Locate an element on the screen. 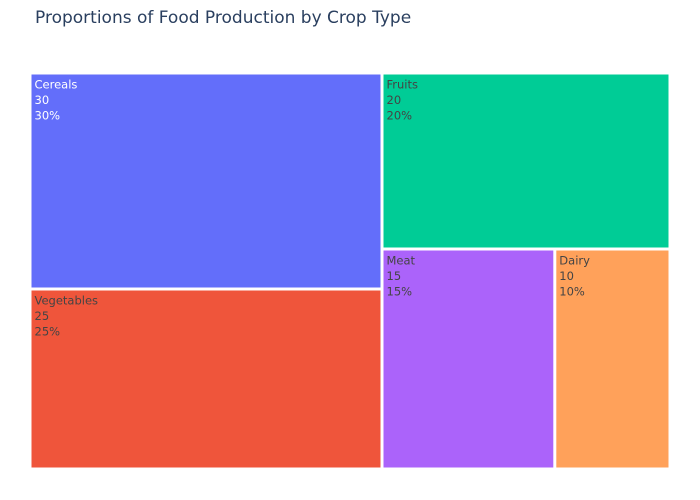 This screenshot has width=700, height=500. tile-value-vegetables: 25 is located at coordinates (42, 316).